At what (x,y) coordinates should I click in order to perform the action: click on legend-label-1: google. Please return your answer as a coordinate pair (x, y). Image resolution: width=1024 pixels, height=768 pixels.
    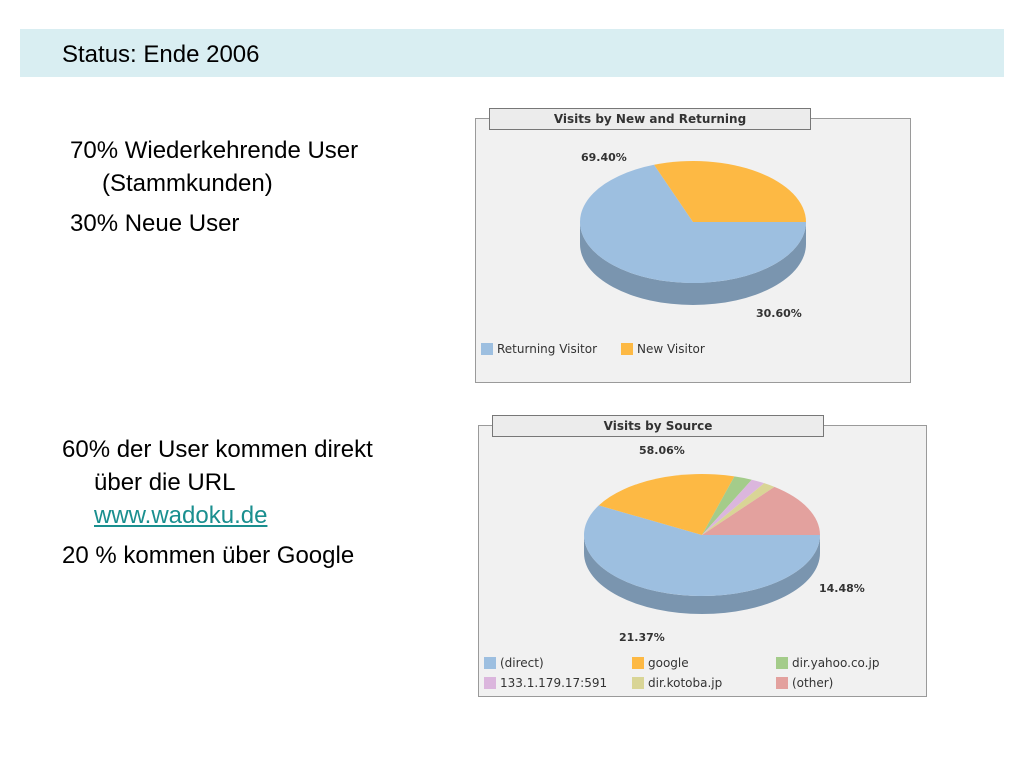
    Looking at the image, I should click on (668, 663).